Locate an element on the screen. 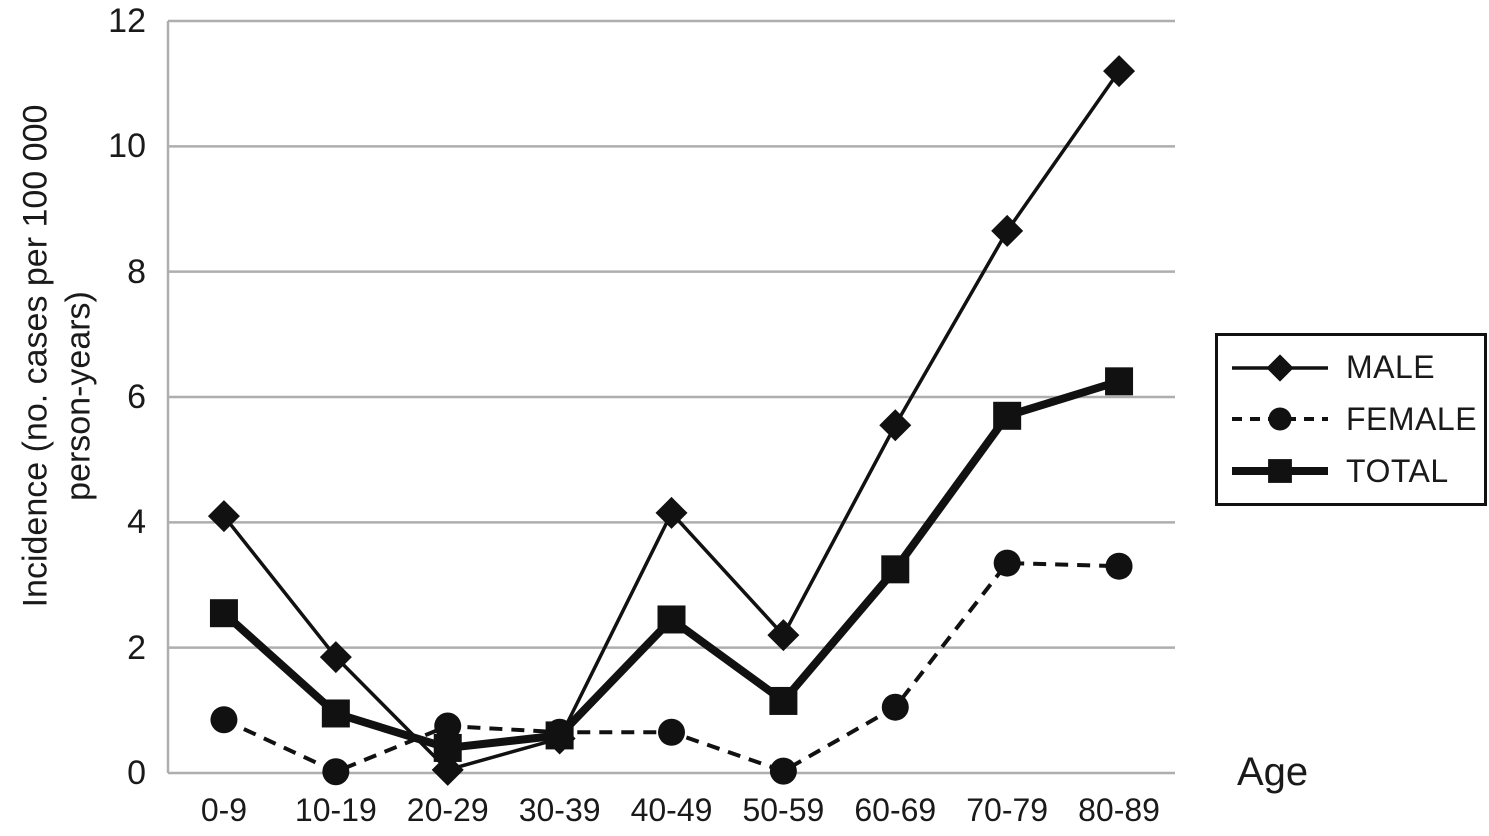  legend-item-female: FEMALE is located at coordinates (1356, 419).